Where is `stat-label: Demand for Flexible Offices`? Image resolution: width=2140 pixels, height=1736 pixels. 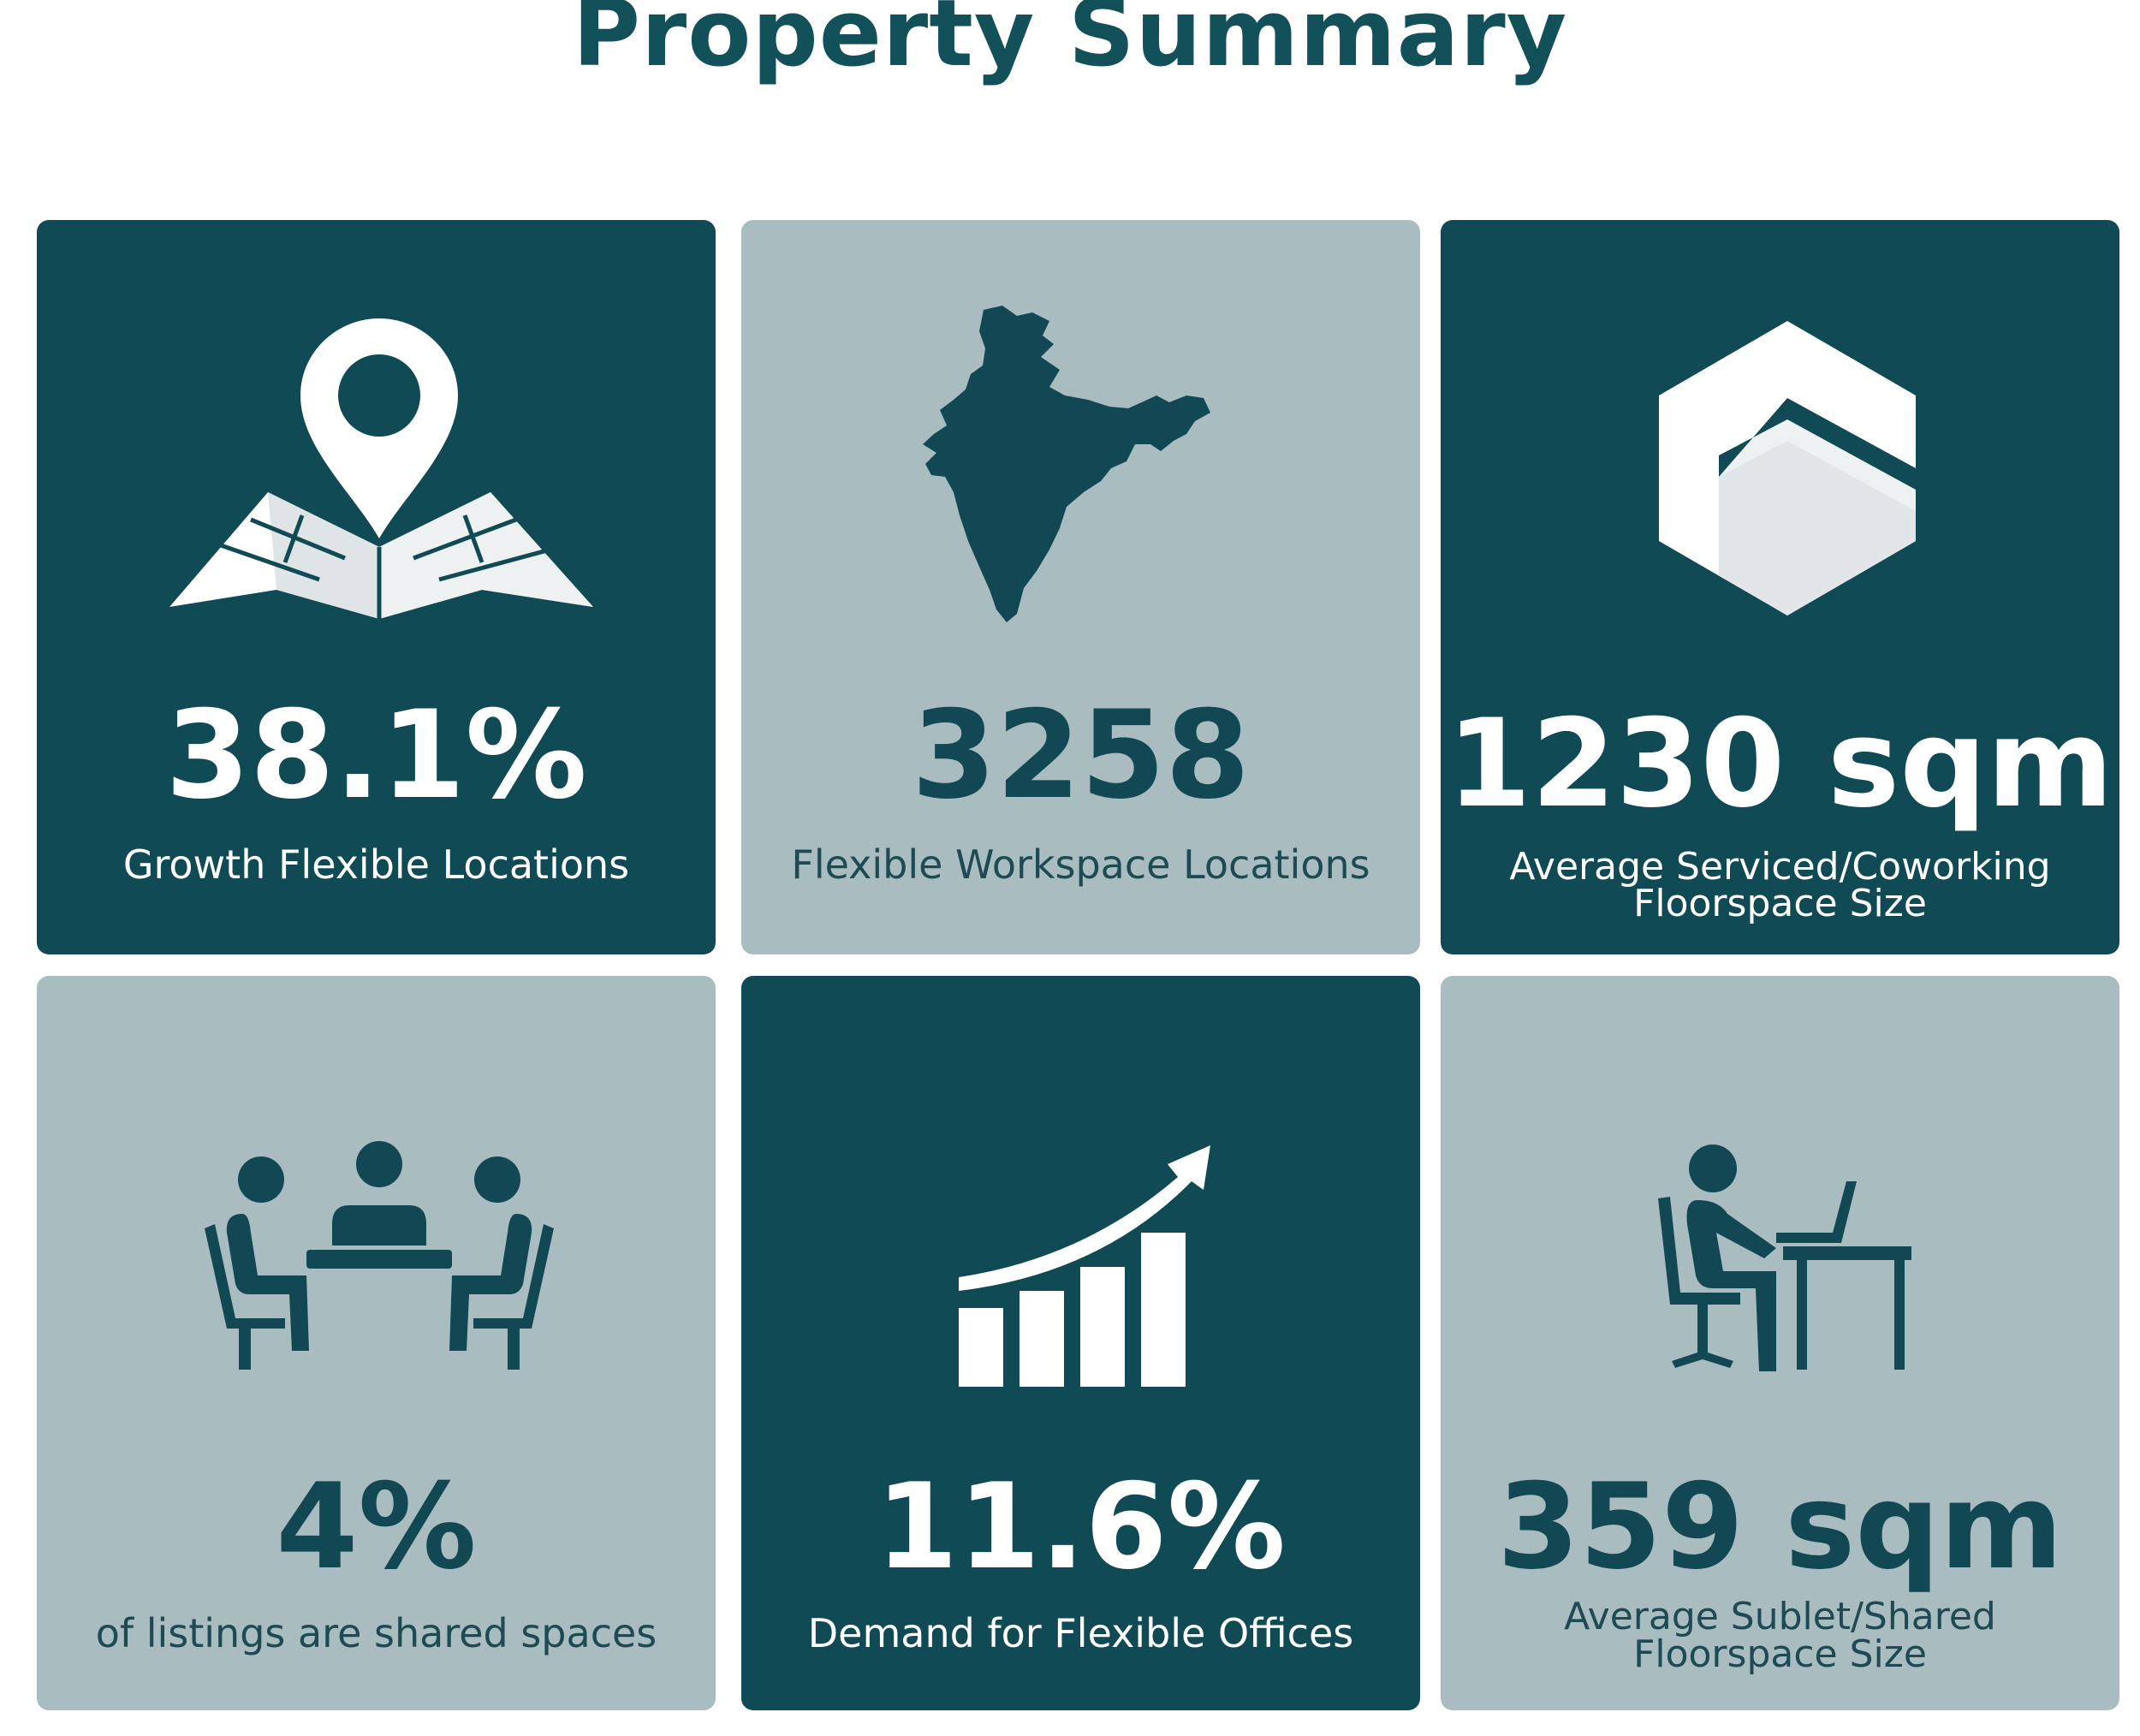 stat-label: Demand for Flexible Offices is located at coordinates (1080, 1633).